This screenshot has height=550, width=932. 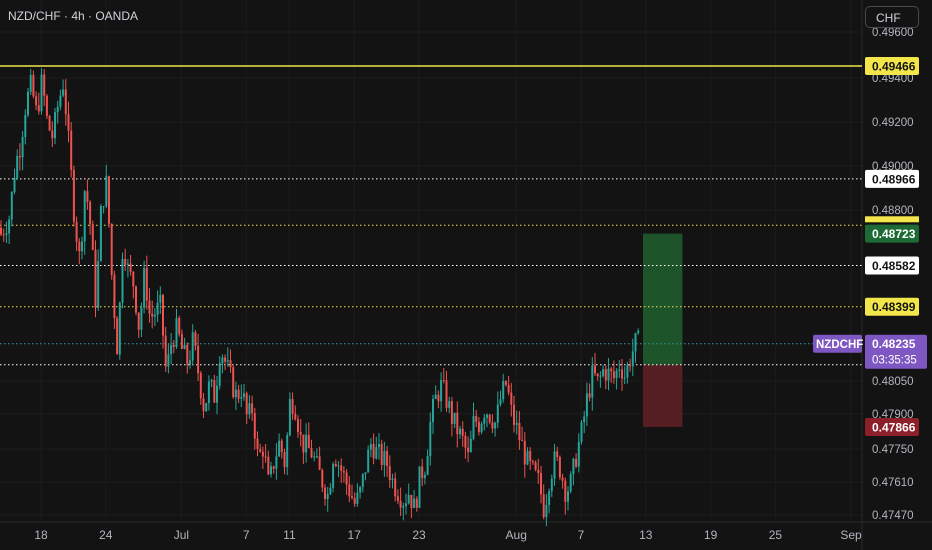 I want to click on level-price-label-text: 0.48966, so click(x=894, y=179).